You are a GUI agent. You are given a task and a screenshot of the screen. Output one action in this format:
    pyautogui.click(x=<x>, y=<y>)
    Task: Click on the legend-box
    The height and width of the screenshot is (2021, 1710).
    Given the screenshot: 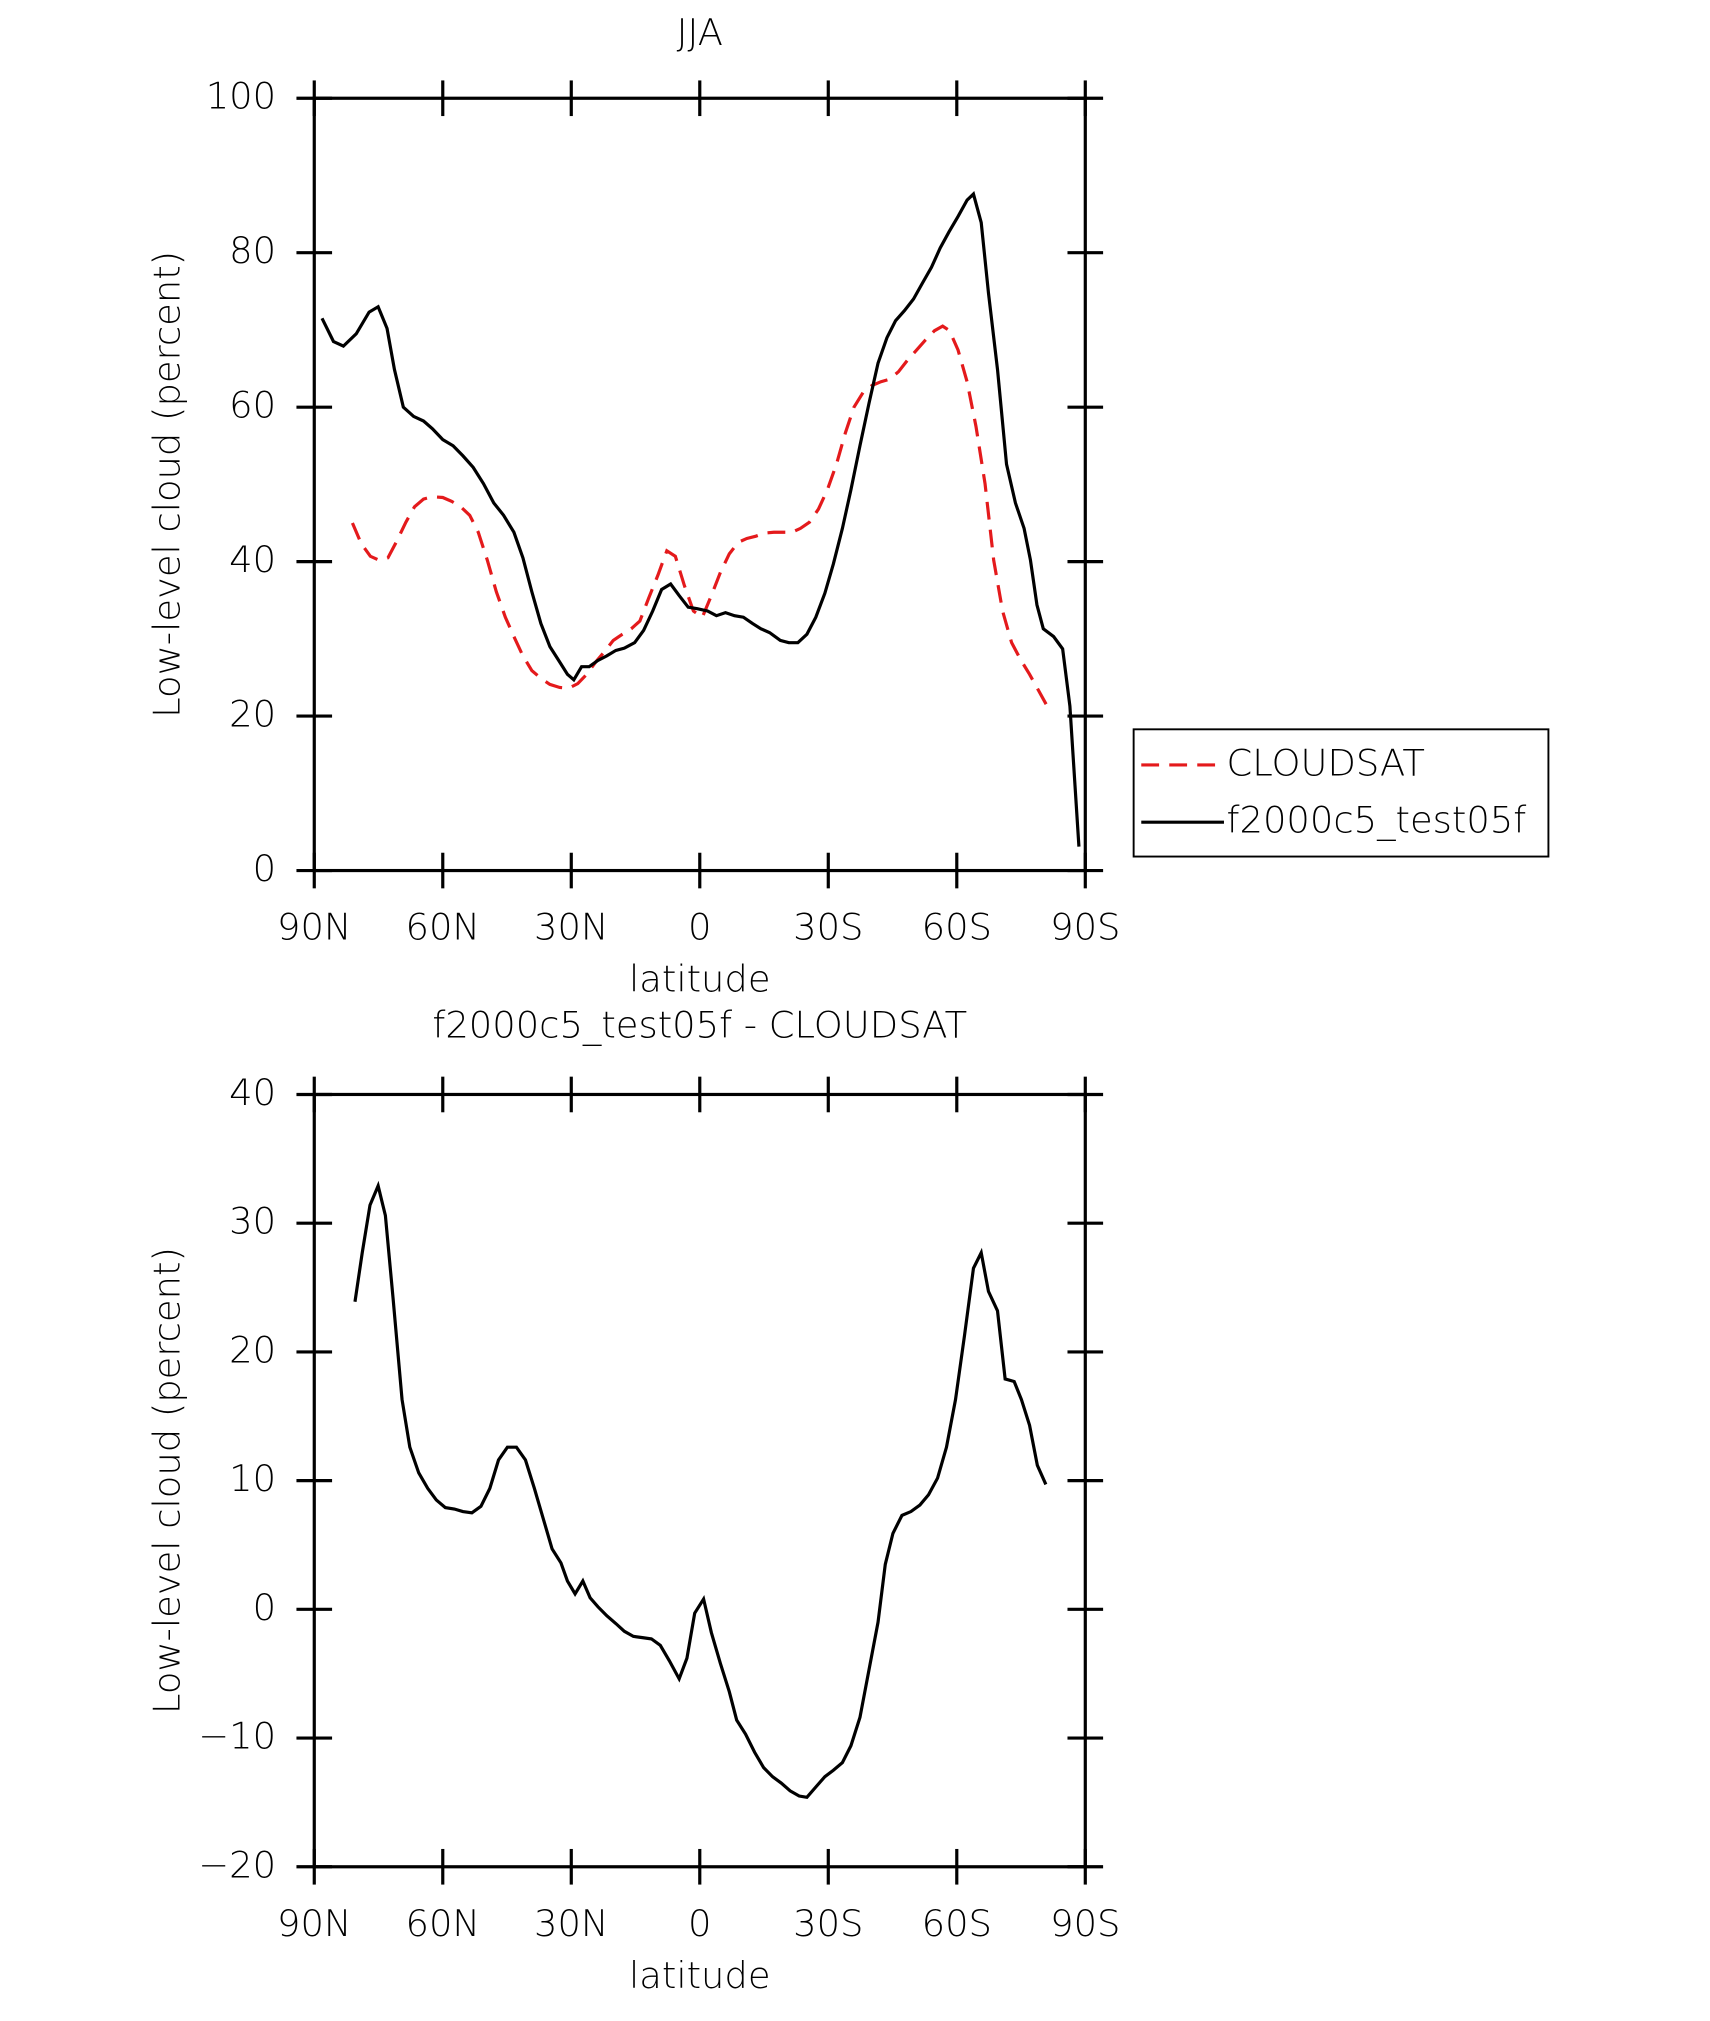 What is the action you would take?
    pyautogui.click(x=1341, y=793)
    